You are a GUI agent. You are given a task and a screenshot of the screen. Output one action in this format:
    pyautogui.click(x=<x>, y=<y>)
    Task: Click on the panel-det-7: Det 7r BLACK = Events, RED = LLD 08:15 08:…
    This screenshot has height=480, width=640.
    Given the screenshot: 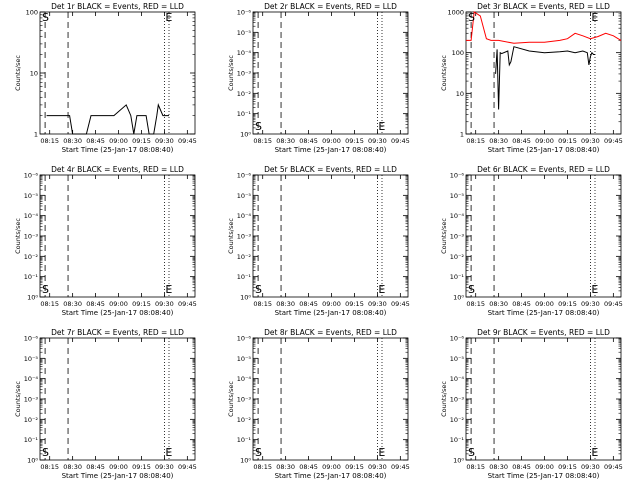 What is the action you would take?
    pyautogui.click(x=105, y=404)
    